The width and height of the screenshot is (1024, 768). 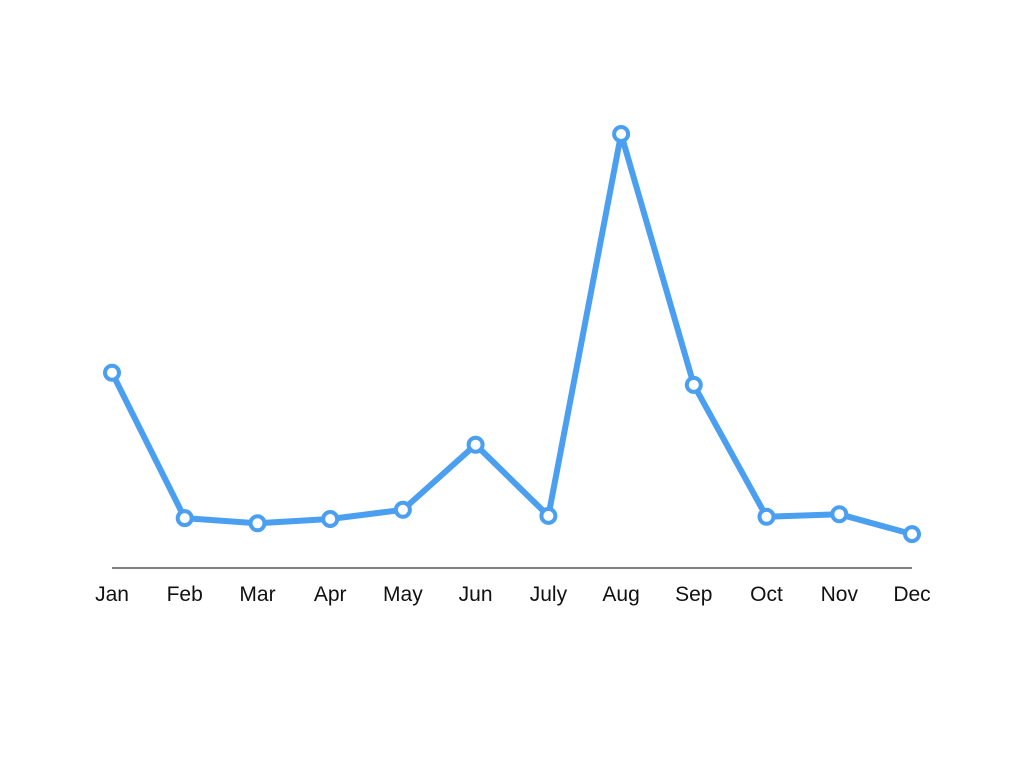 I want to click on data-point-feb, so click(x=184, y=518).